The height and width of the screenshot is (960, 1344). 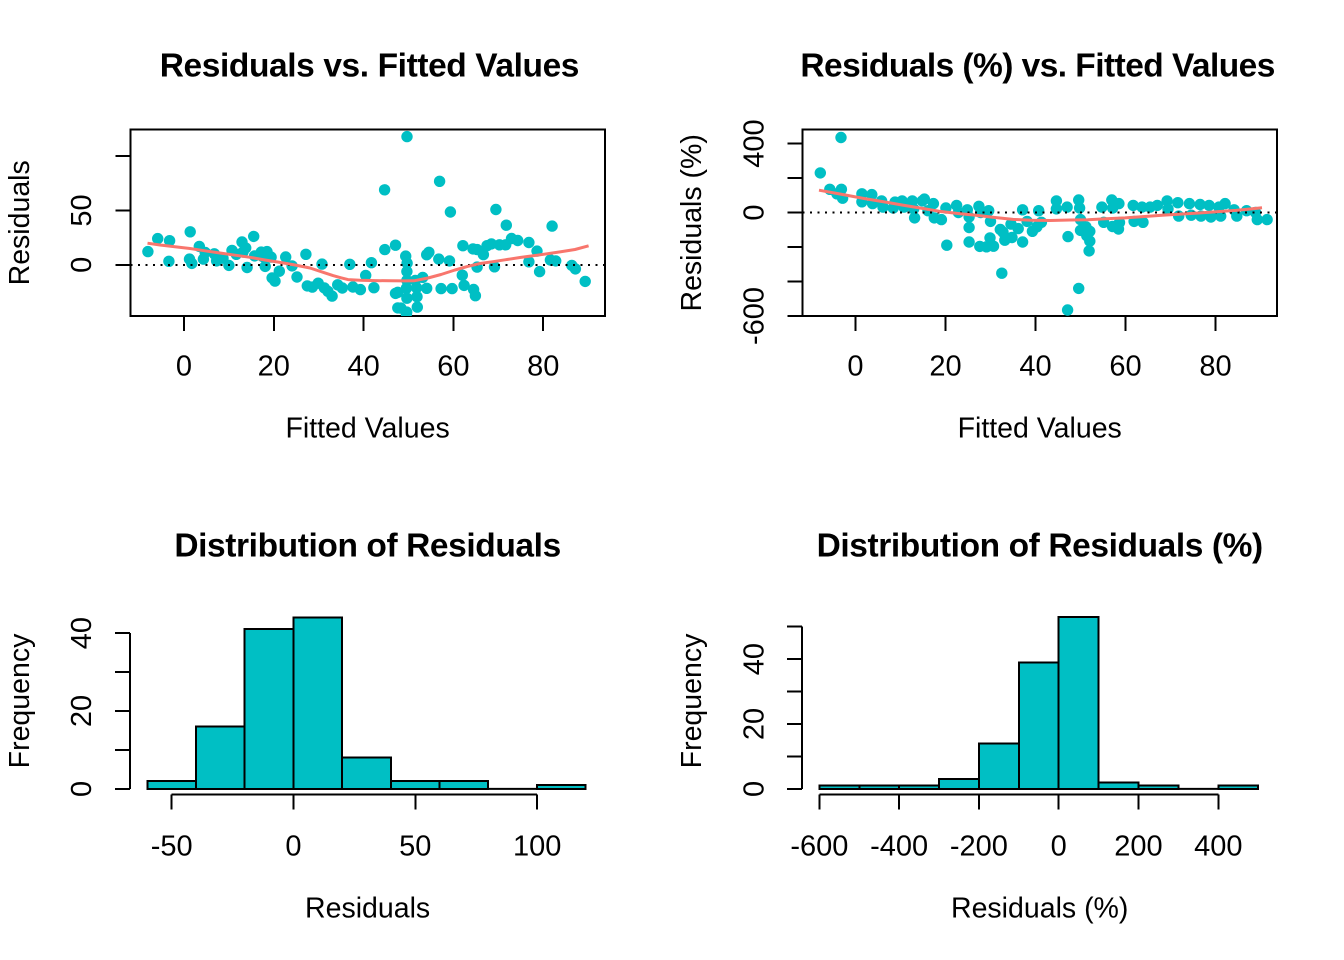 I want to click on svg-text: Residuals vs. Fitted Values, so click(x=369, y=66).